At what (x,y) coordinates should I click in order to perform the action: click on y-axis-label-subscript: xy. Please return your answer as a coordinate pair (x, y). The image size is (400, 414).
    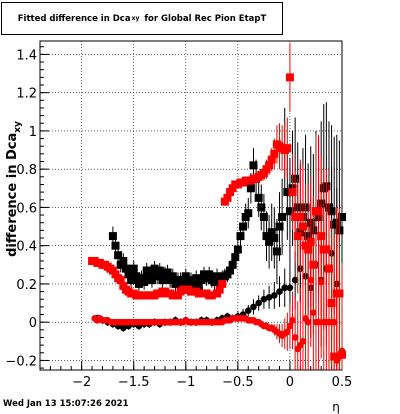
    Looking at the image, I should click on (18, 127).